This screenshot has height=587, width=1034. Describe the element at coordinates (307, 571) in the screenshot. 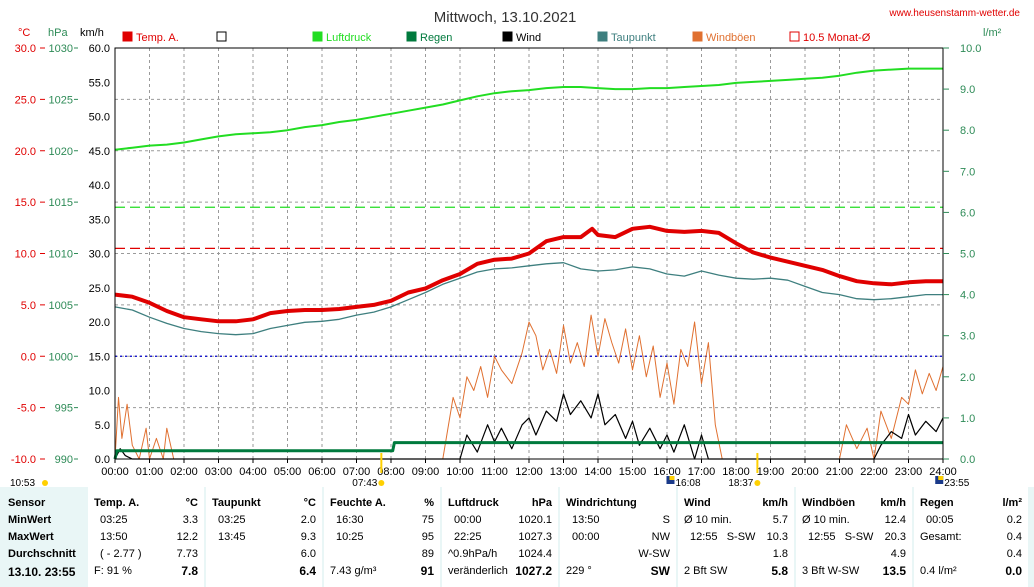

I see `dew-current-value: 6.4` at that location.